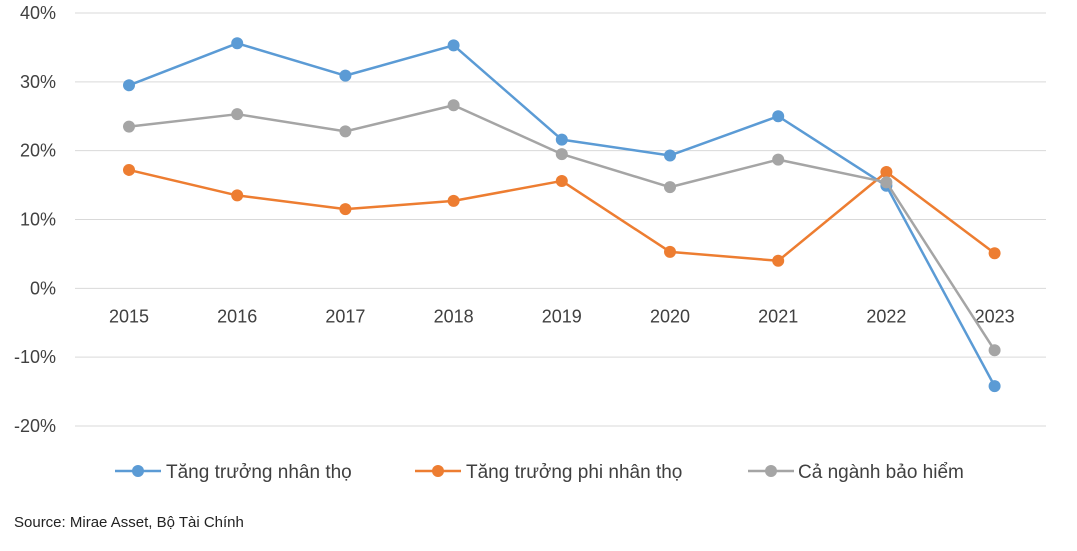  I want to click on legend-item: Tăng trưởng nhân thọ, so click(233, 472).